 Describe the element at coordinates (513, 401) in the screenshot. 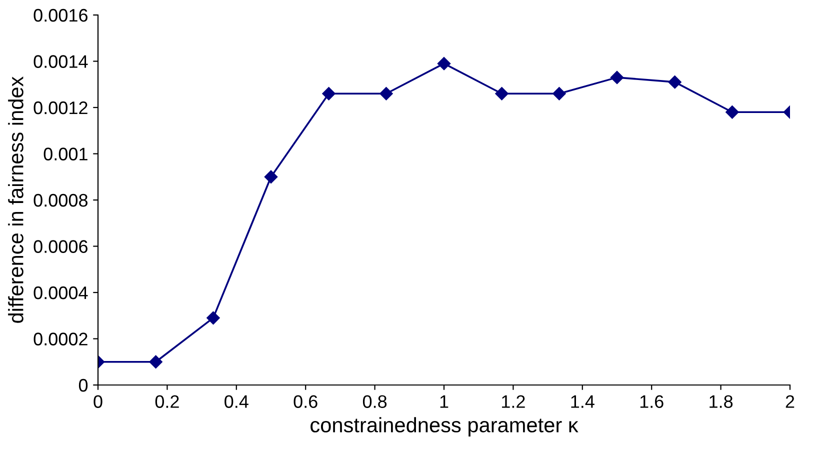

I see `x-tick-label: 1.2` at that location.